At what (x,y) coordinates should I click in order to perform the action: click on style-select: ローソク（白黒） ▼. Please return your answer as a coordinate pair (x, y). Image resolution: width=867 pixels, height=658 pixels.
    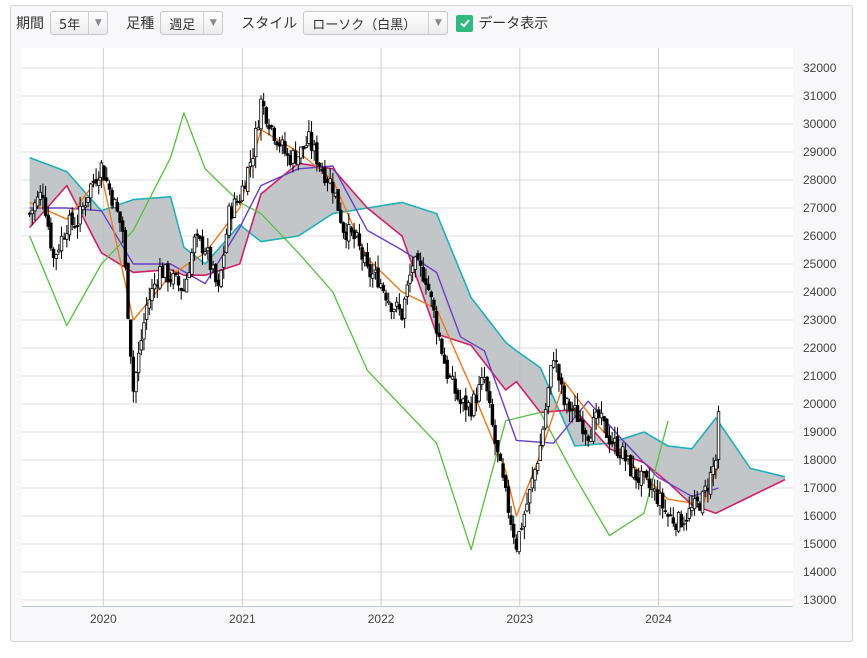
    Looking at the image, I should click on (376, 23).